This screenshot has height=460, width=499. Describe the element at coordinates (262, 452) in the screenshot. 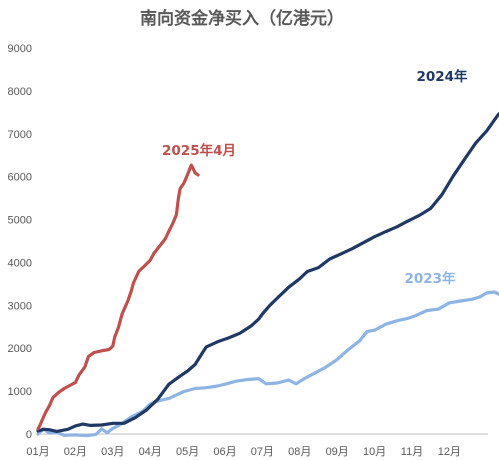

I see `x-tick-label: 07月` at that location.